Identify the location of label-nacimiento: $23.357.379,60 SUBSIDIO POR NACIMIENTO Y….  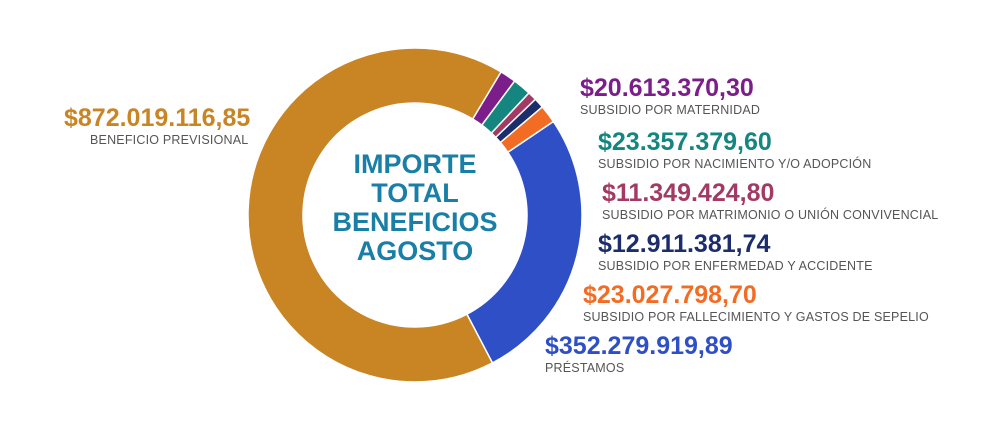
(734, 150).